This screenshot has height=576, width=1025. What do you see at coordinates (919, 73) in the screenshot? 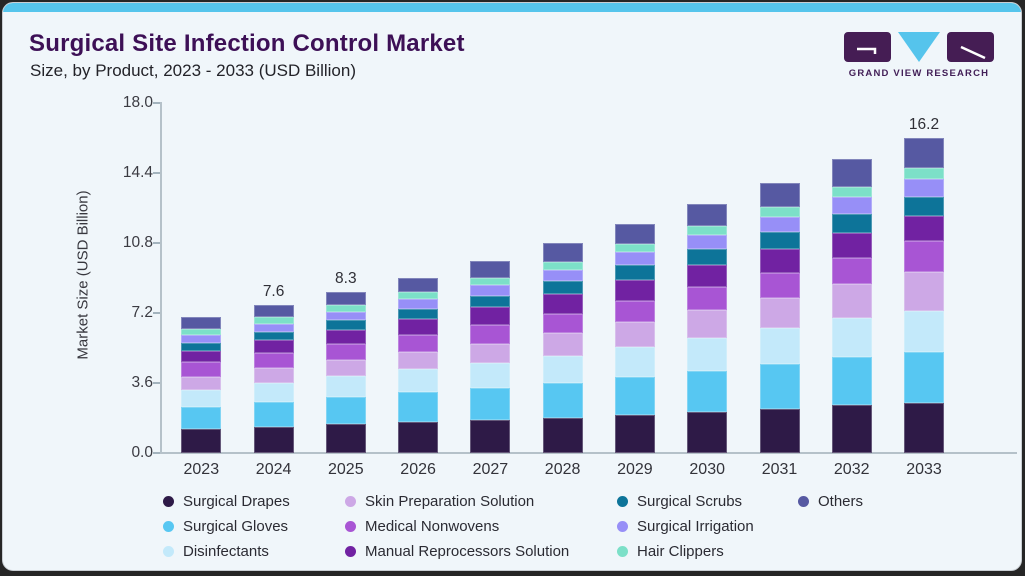
I see `logo-brand-text: GRAND VIEW RESEARCH` at bounding box center [919, 73].